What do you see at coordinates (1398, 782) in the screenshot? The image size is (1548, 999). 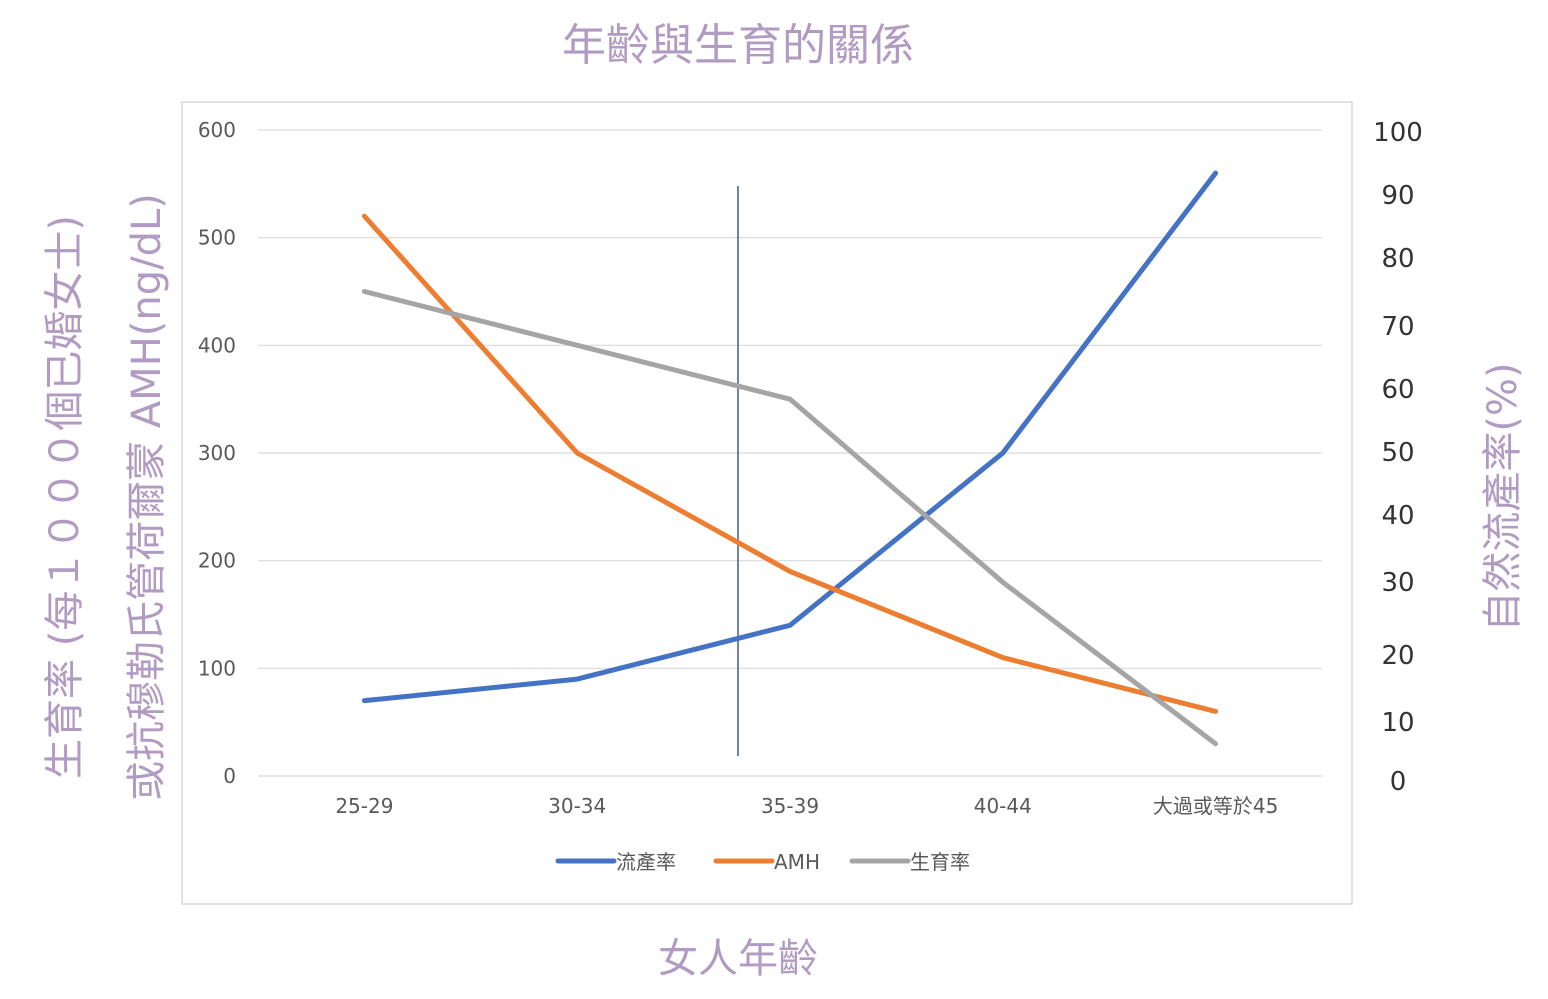 I see `right-tick-label: 0` at bounding box center [1398, 782].